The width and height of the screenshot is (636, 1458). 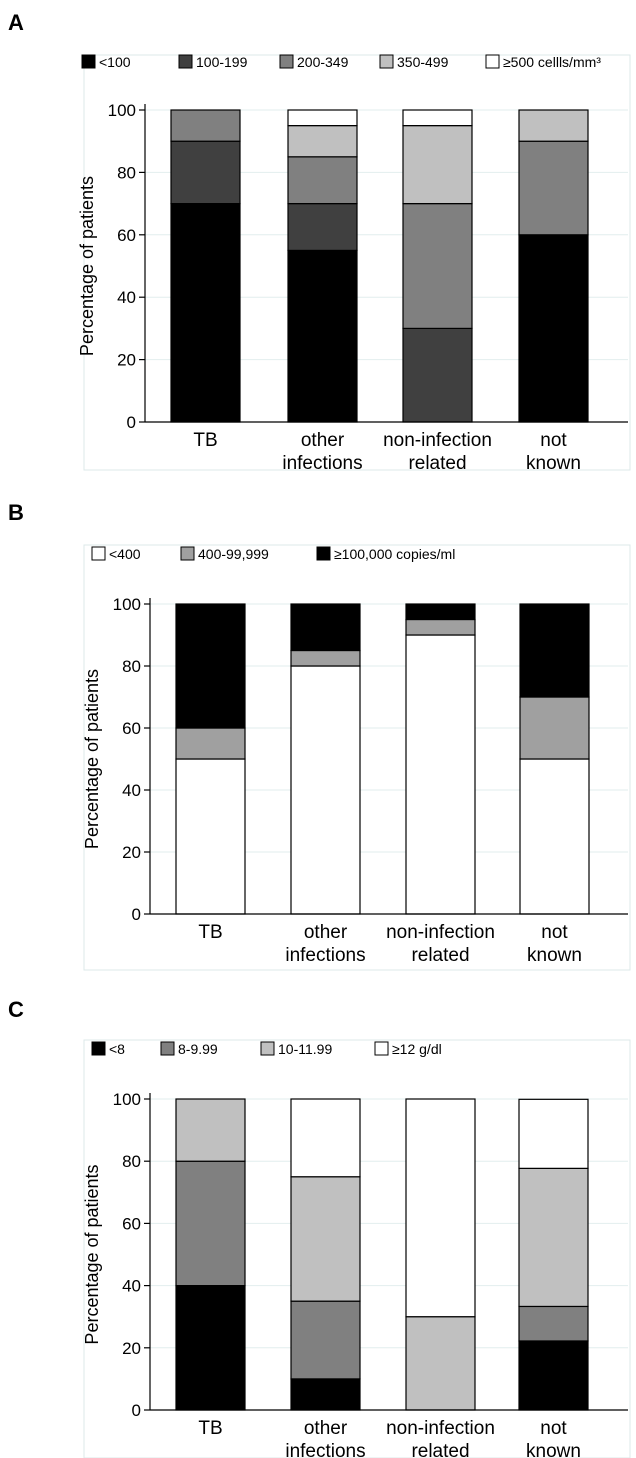 I want to click on panel-c-letter: C, so click(x=16, y=1009).